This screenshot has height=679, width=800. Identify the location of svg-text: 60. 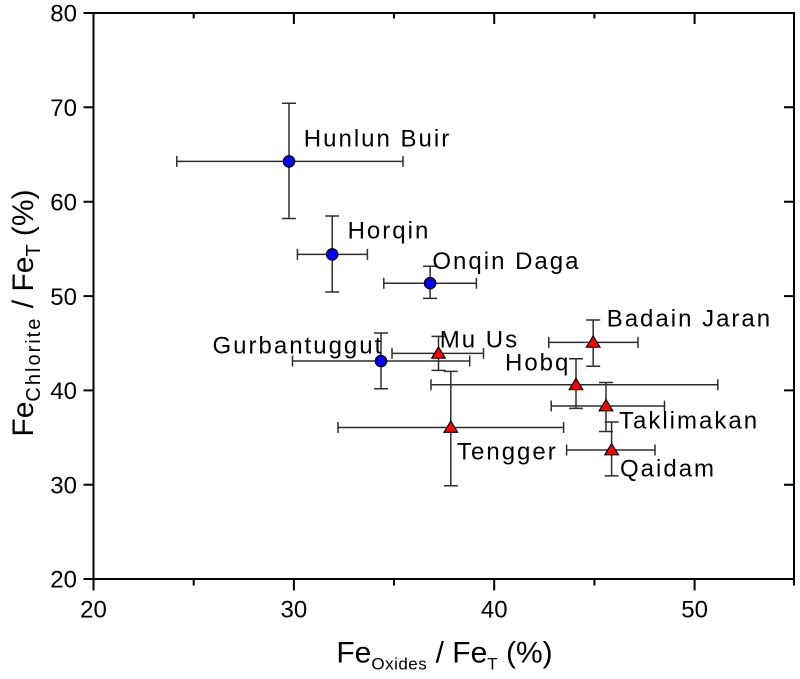
(63, 202).